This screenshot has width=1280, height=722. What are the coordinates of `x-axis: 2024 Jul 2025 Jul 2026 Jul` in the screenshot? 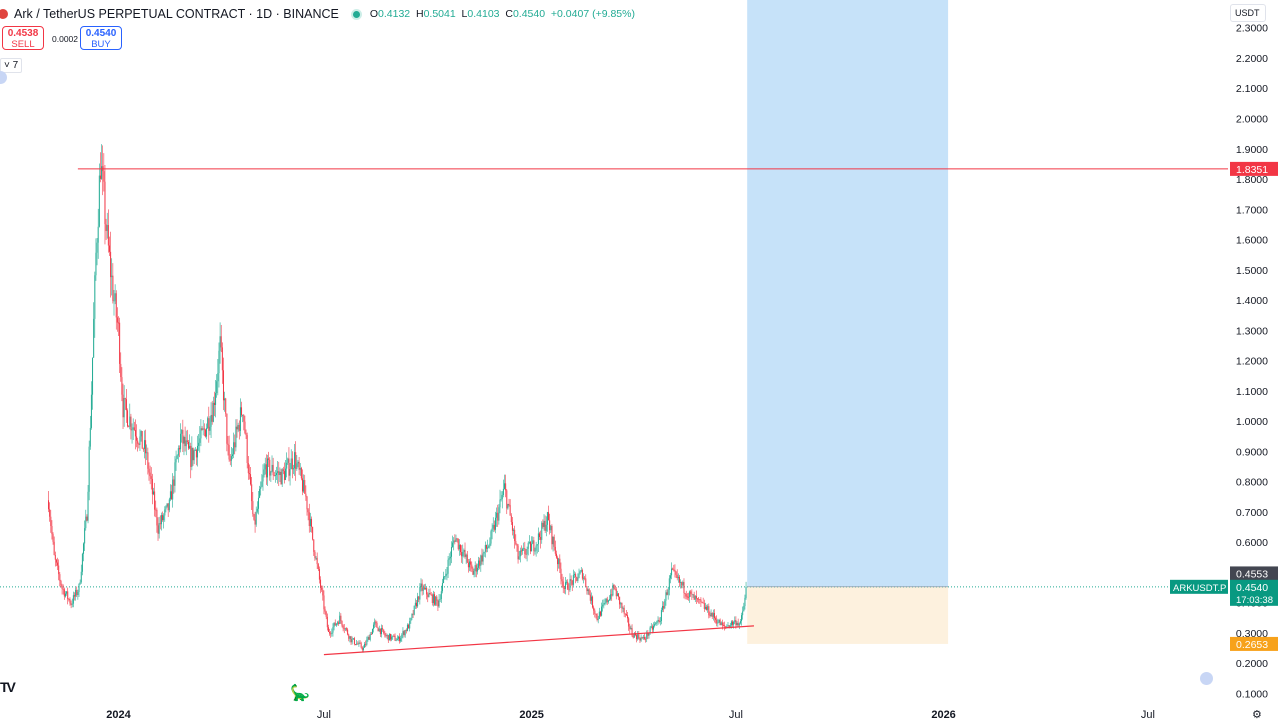 It's located at (630, 715).